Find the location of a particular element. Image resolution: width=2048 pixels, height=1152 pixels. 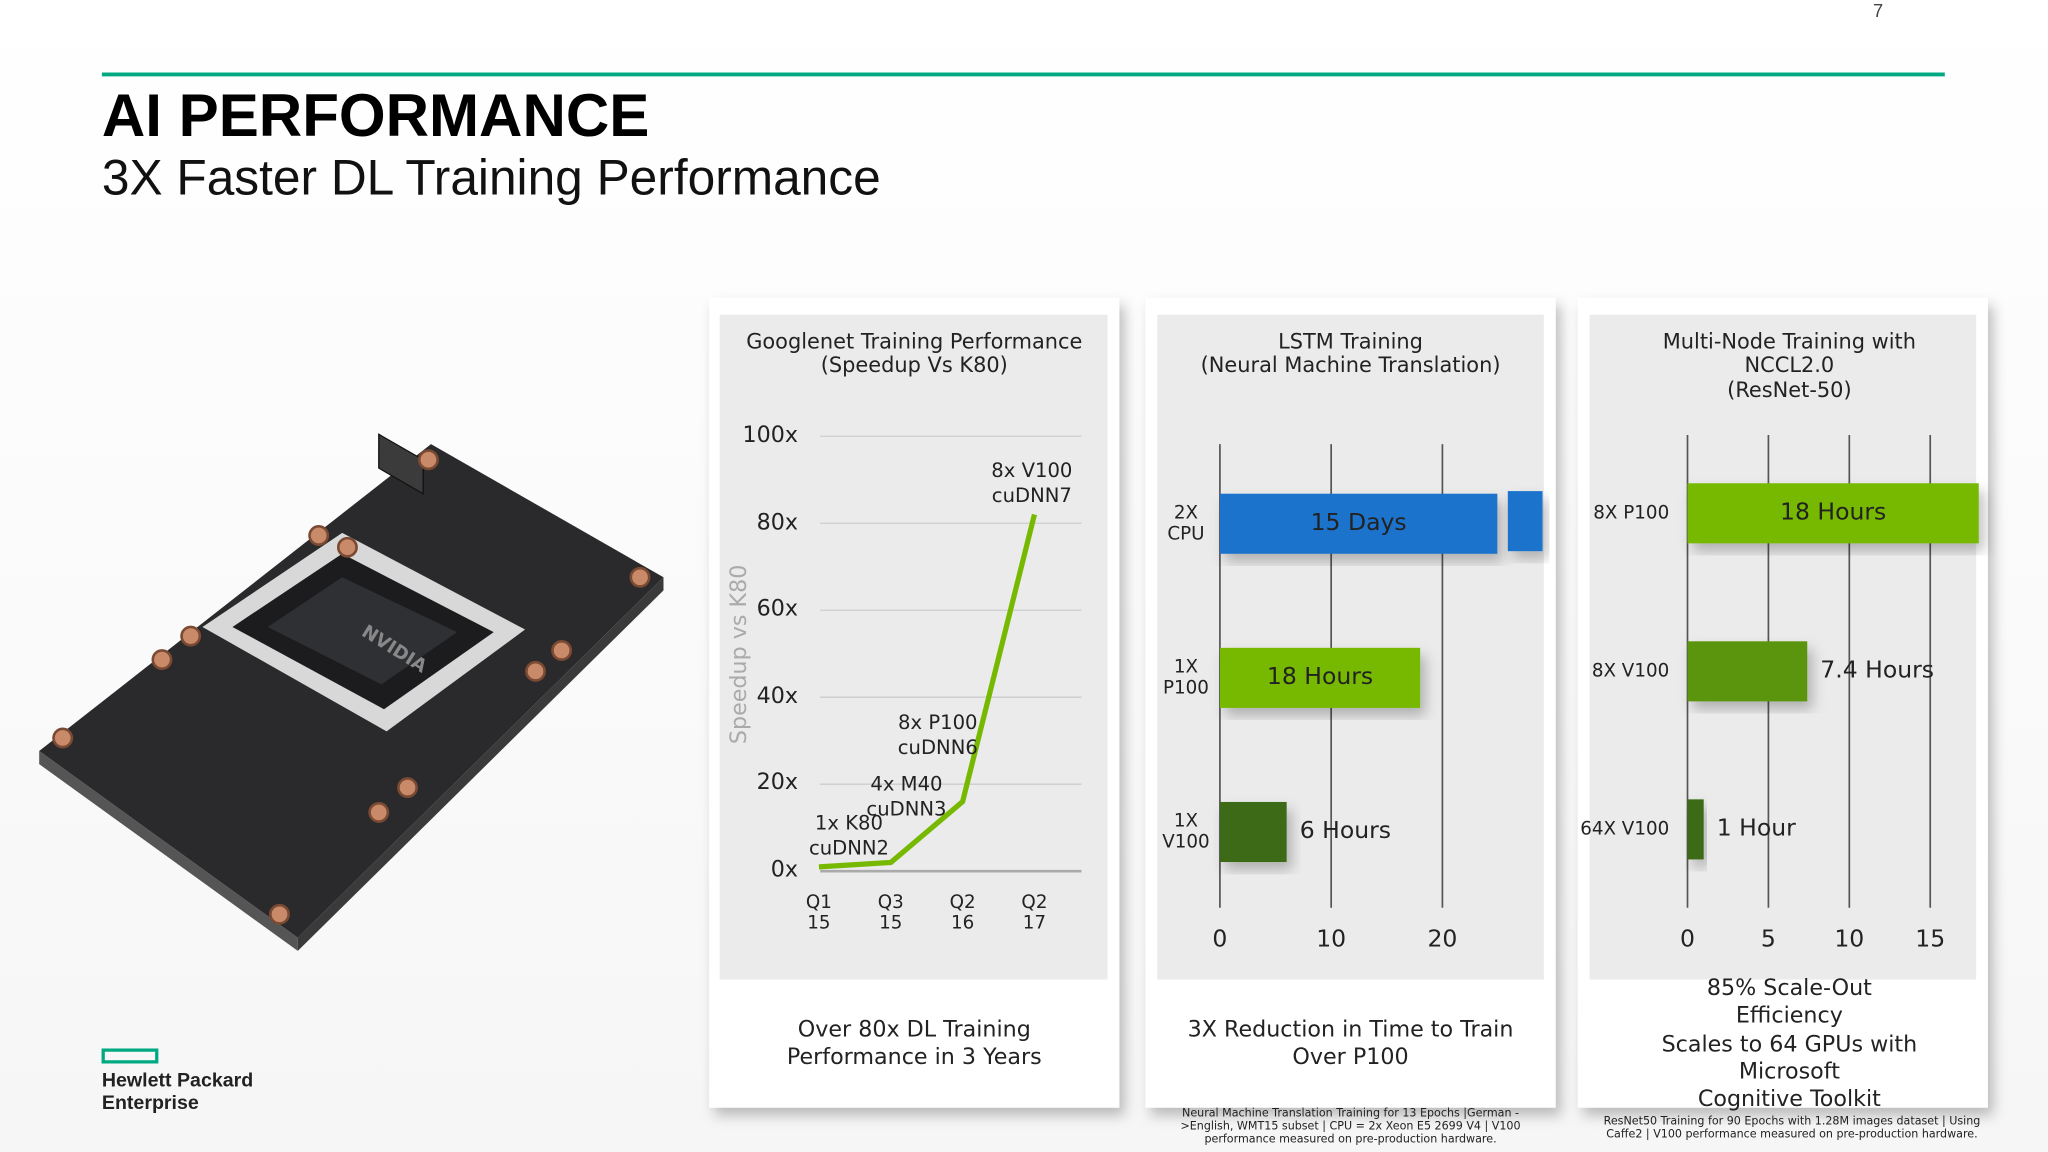

y-tick-label: 60x is located at coordinates (777, 609).